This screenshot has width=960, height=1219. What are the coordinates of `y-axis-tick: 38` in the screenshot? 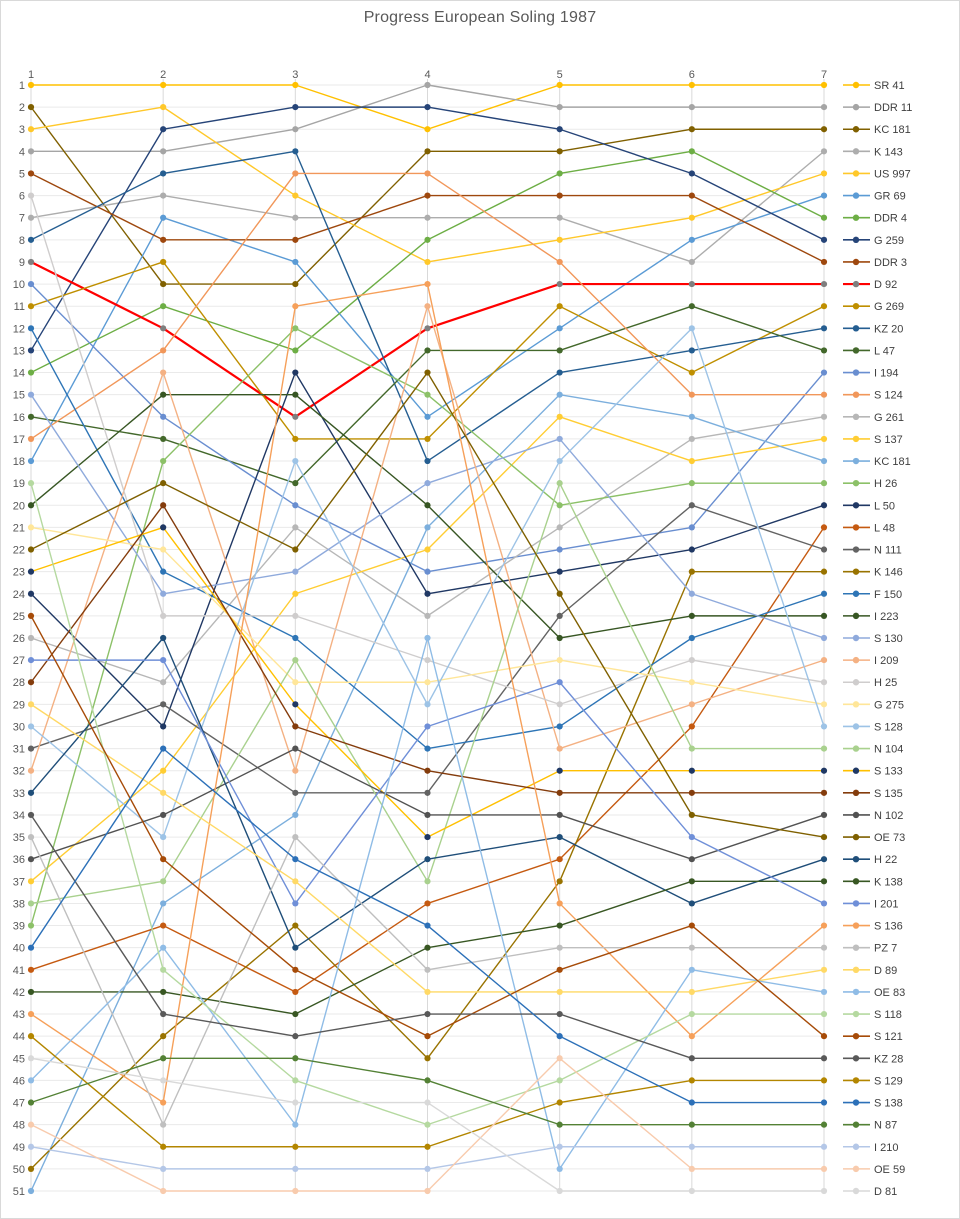 It's located at (19, 904).